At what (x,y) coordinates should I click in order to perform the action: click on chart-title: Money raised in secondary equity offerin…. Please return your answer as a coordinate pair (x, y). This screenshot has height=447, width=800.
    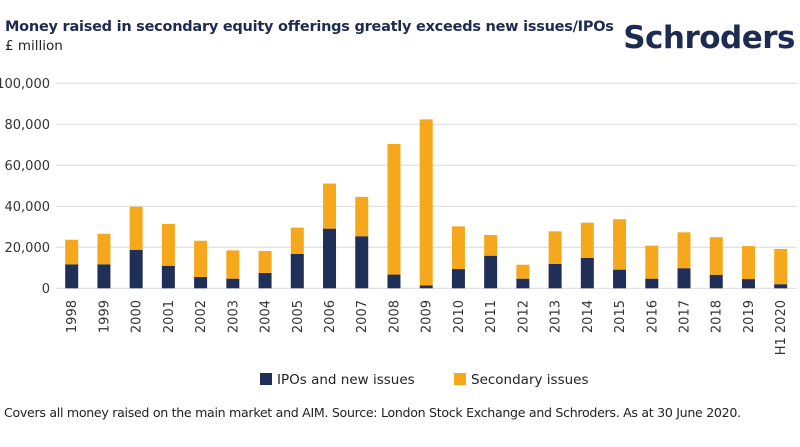
    Looking at the image, I should click on (309, 27).